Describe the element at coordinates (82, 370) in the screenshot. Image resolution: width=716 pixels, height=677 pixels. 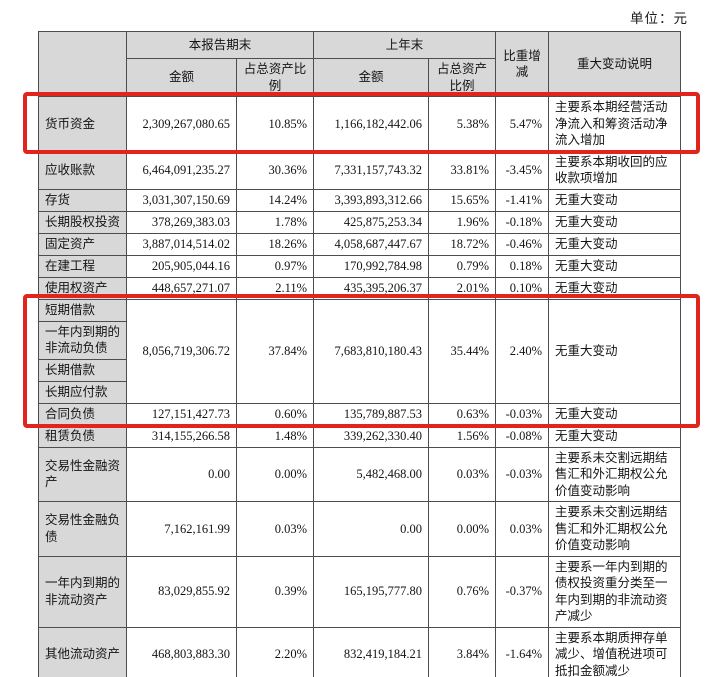
I see `row-label: 长期借款` at that location.